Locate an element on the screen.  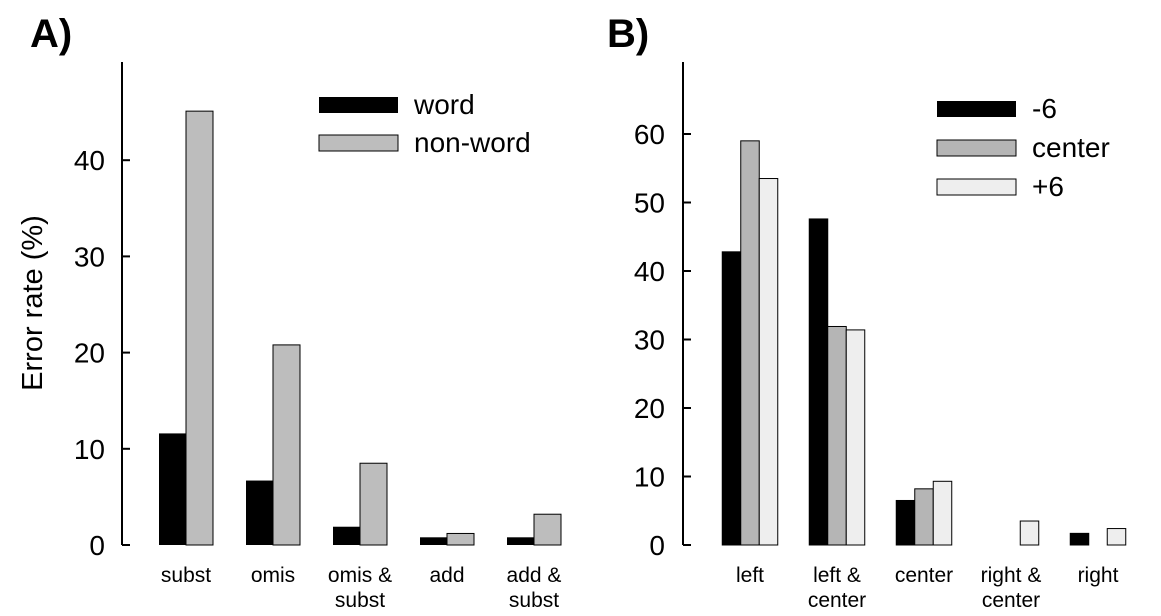
legend-label: center is located at coordinates (1071, 147).